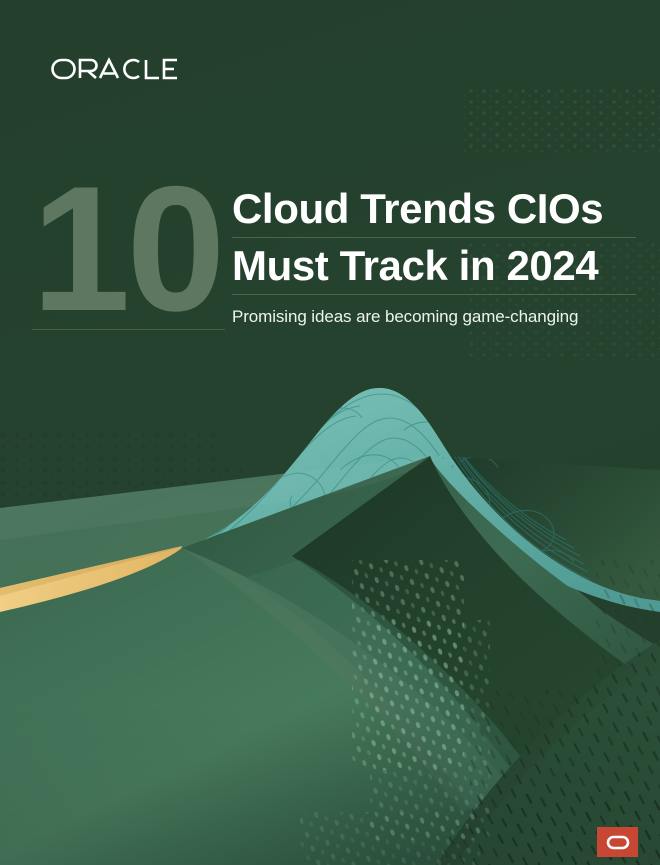 The height and width of the screenshot is (865, 660). I want to click on title-line-2: Must Track in 2024, so click(434, 267).